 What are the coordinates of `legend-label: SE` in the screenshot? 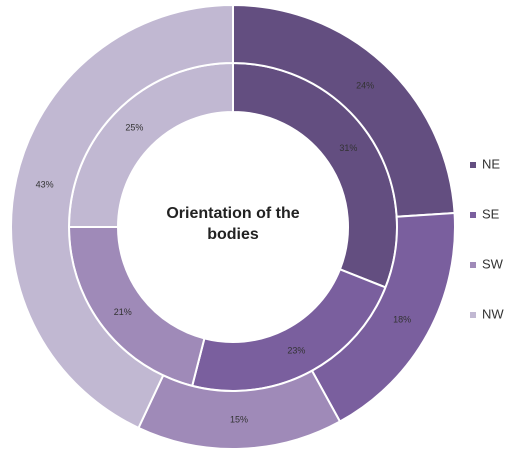 It's located at (491, 213).